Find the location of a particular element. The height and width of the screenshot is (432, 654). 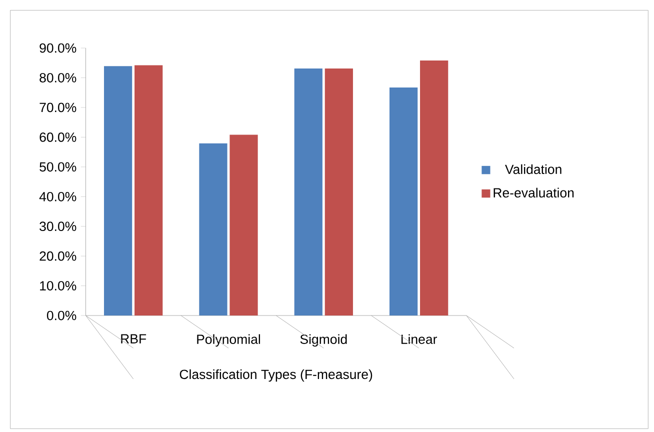

y-tick-label: 60.0% is located at coordinates (58, 137).